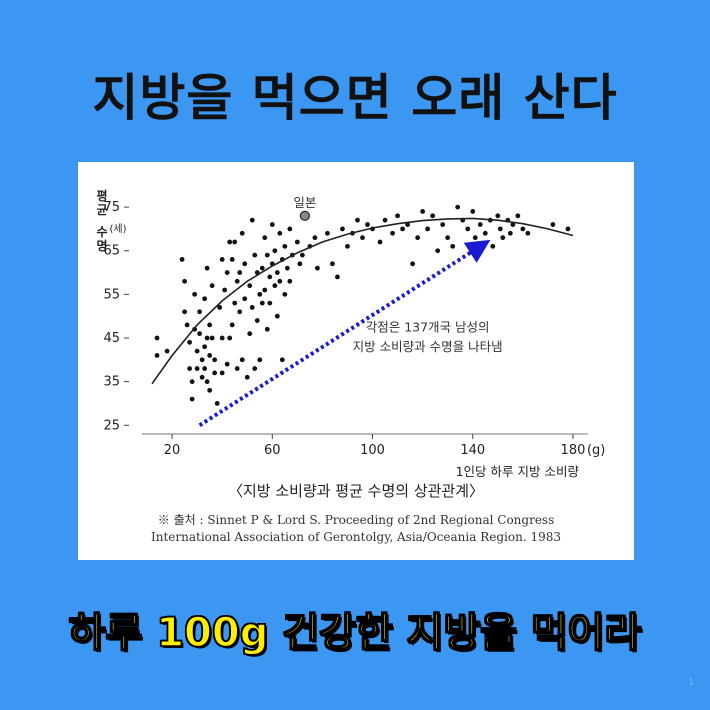 The height and width of the screenshot is (710, 710). What do you see at coordinates (428, 346) in the screenshot?
I see `annotation-line-2: 지방 소비량과 수명을 나타냄` at bounding box center [428, 346].